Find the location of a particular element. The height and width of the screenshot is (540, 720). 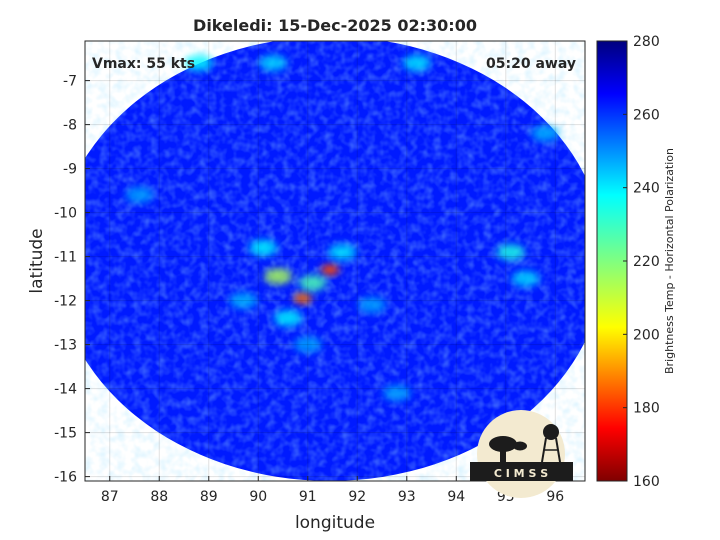

y-tick-label: -7 is located at coordinates (70, 82).